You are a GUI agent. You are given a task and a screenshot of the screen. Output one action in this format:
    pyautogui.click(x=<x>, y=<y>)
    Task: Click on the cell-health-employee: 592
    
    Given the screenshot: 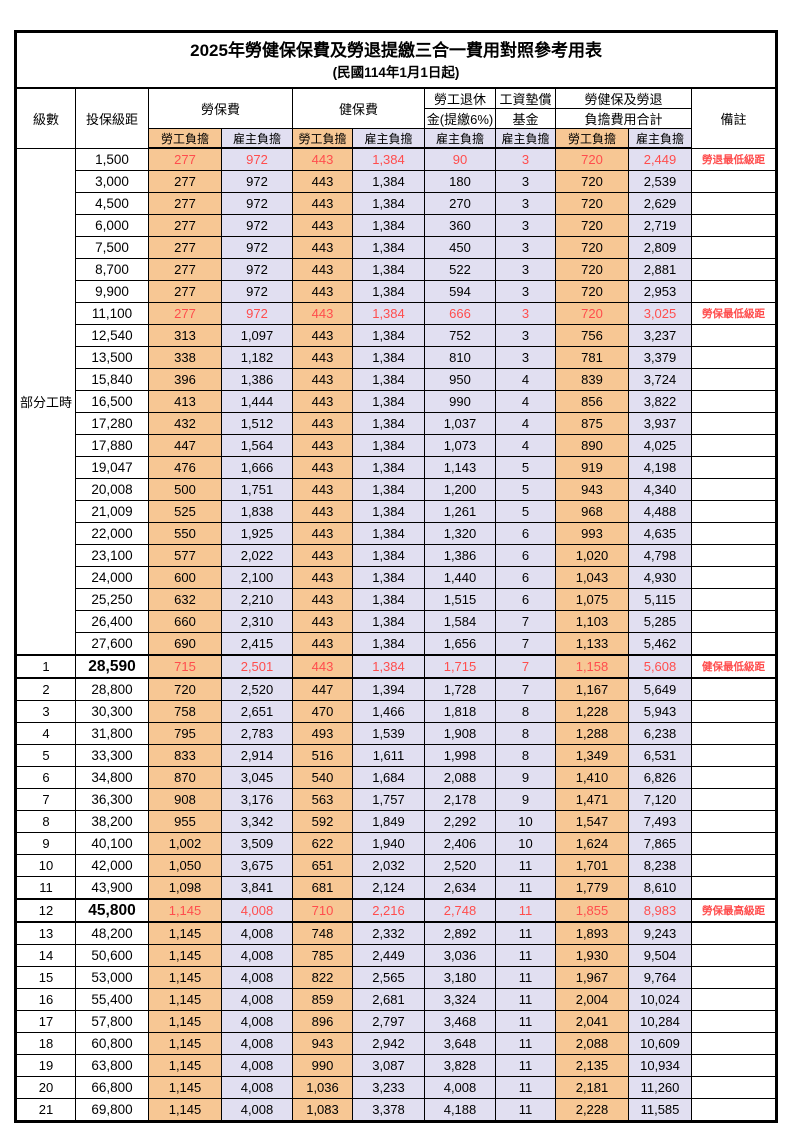 What is the action you would take?
    pyautogui.click(x=322, y=821)
    